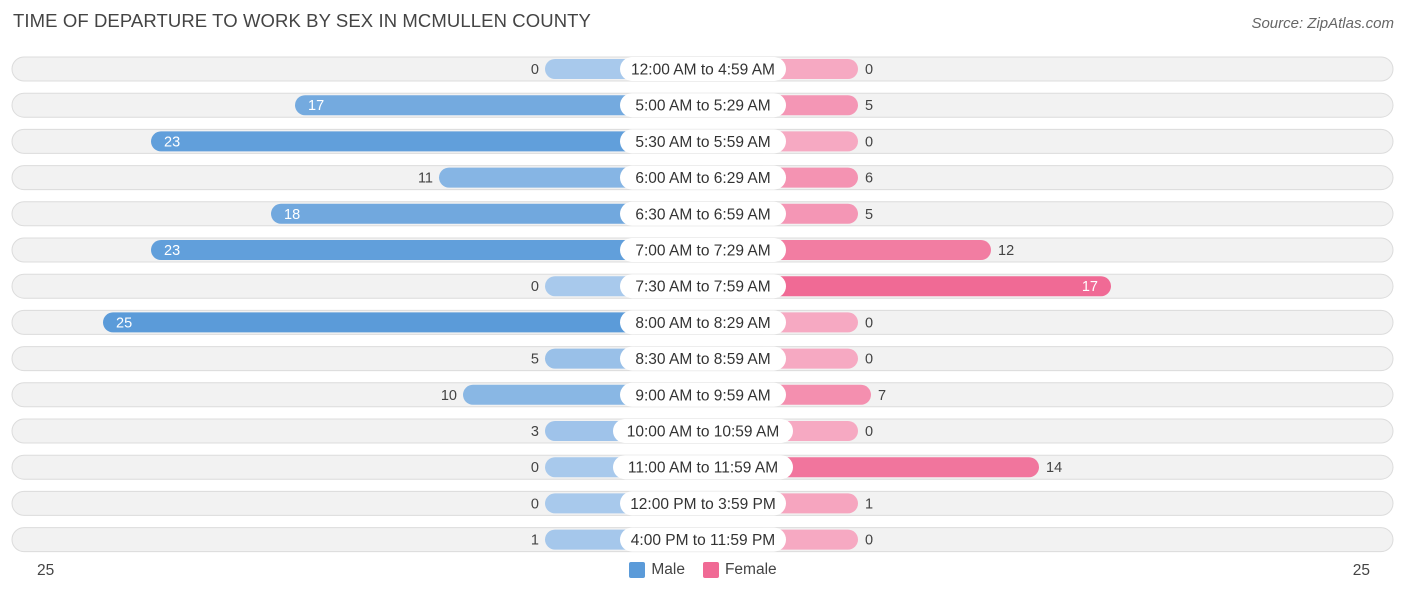 Image resolution: width=1406 pixels, height=594 pixels. What do you see at coordinates (449, 396) in the screenshot?
I see `value-label-male: 10` at bounding box center [449, 396].